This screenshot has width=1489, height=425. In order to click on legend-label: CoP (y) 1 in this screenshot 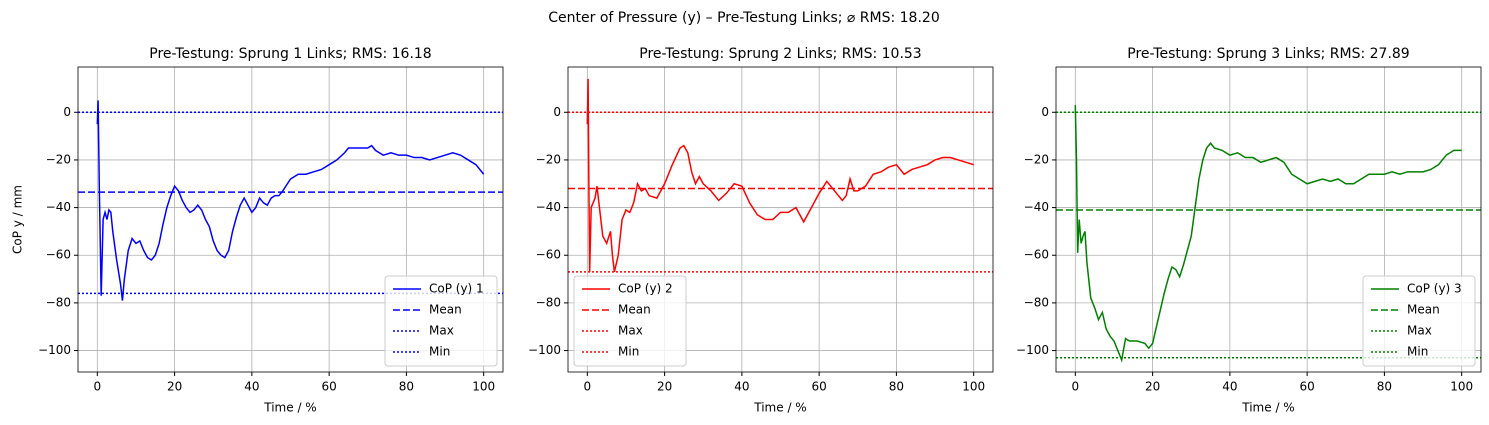, I will do `click(456, 289)`.